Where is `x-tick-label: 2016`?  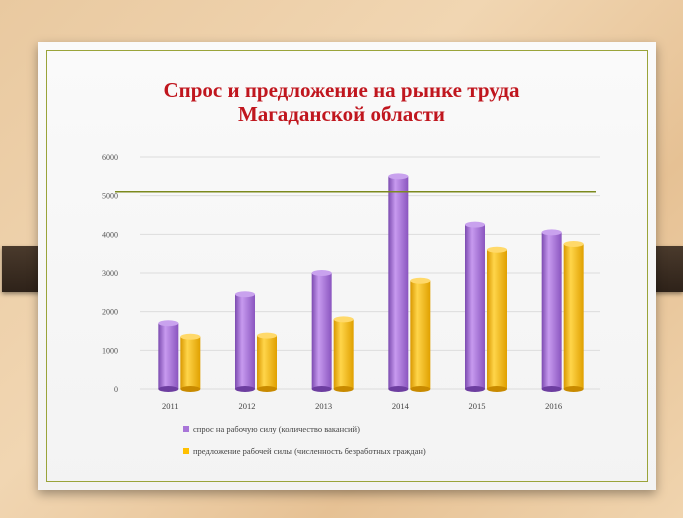
x-tick-label: 2016 is located at coordinates (553, 406).